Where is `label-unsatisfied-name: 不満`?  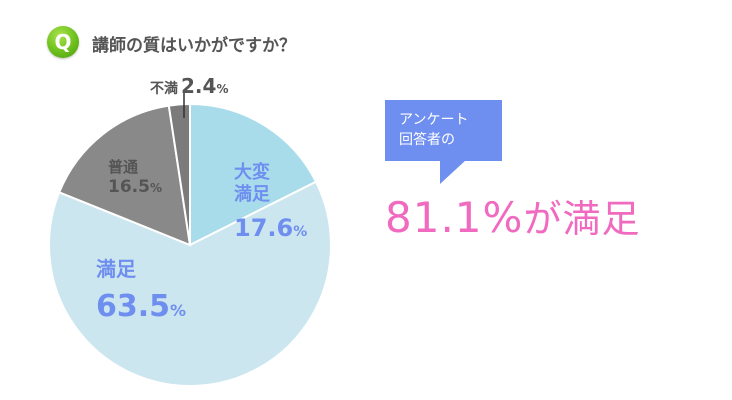
label-unsatisfied-name: 不満 is located at coordinates (164, 88).